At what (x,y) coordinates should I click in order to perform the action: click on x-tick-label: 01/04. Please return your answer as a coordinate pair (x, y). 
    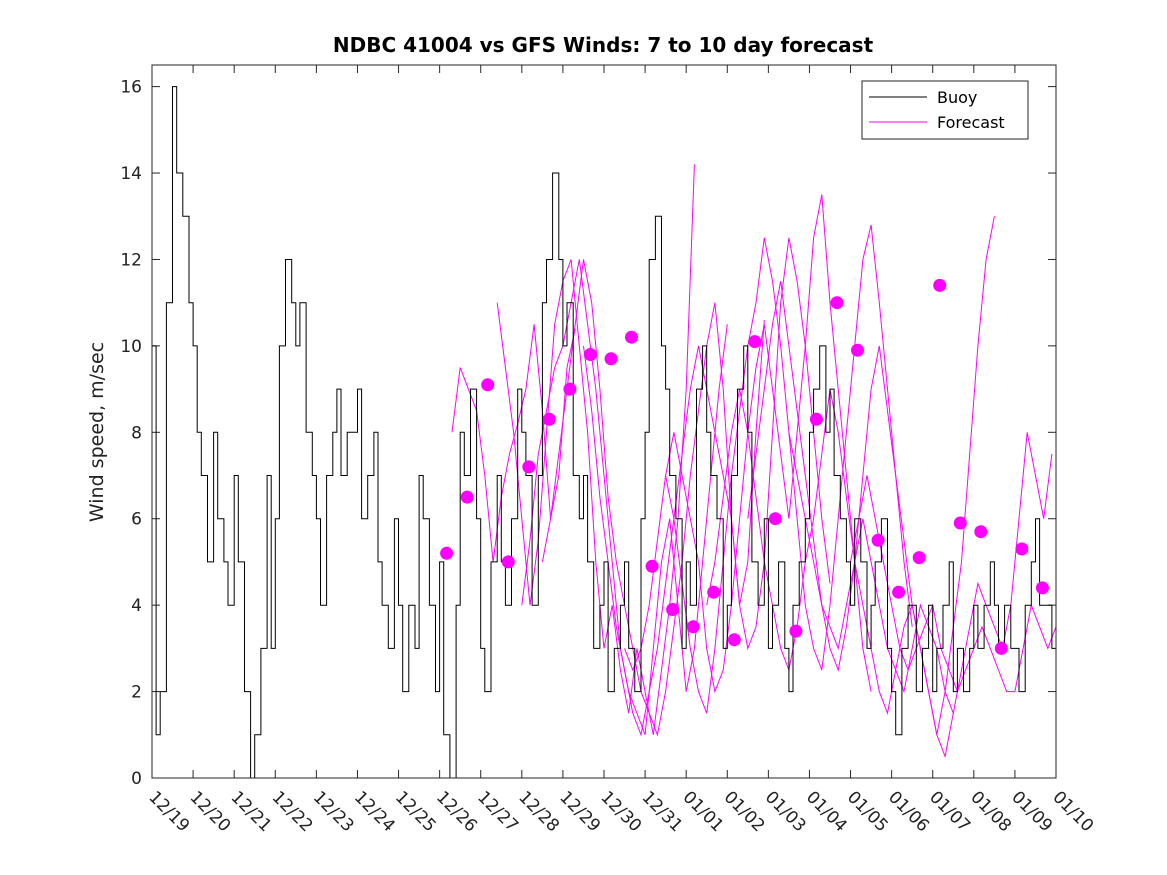
    Looking at the image, I should click on (826, 811).